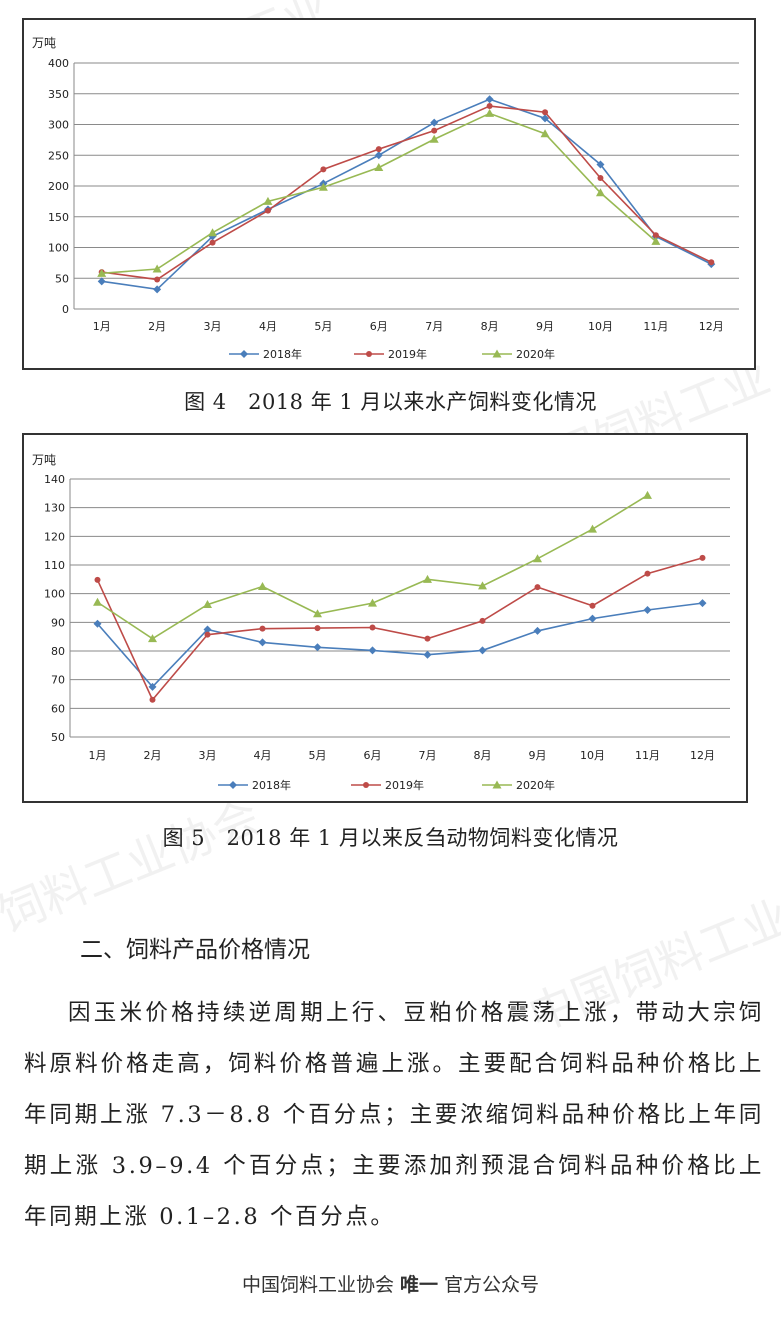  What do you see at coordinates (44, 43) in the screenshot?
I see `y-unit-label: 万吨` at bounding box center [44, 43].